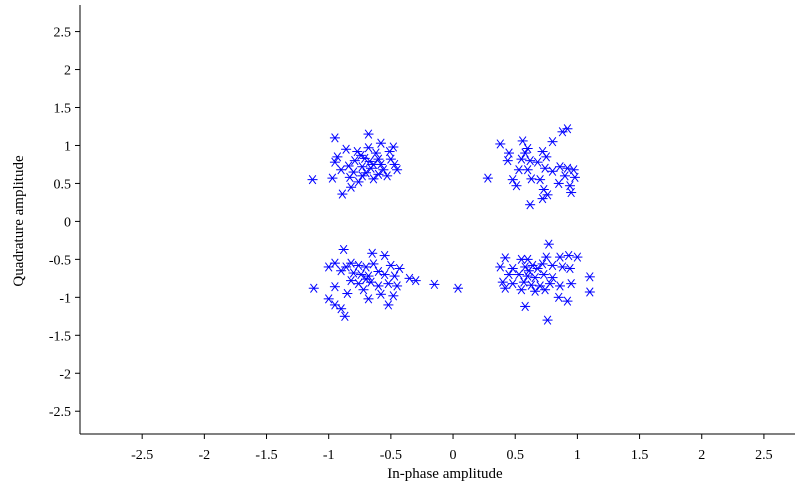 This screenshot has height=489, width=795. What do you see at coordinates (60, 260) in the screenshot?
I see `y-tick-label: -0.5` at bounding box center [60, 260].